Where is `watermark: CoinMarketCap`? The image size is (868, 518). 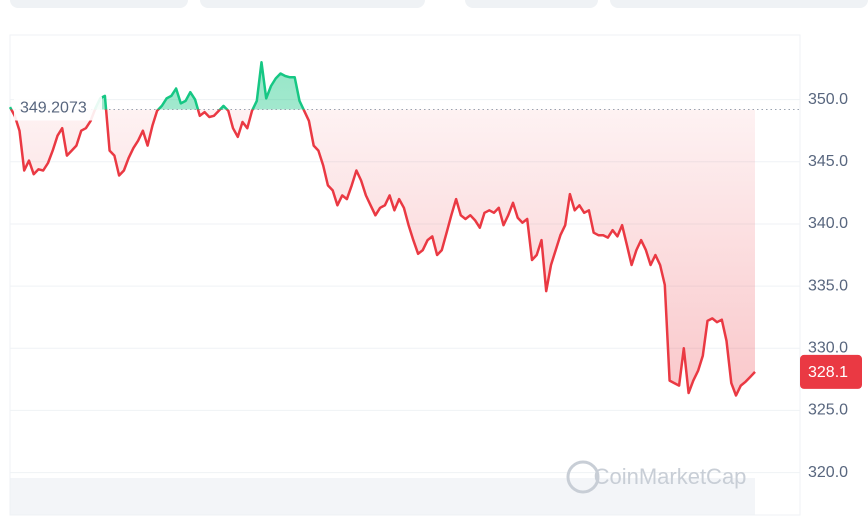 watermark: CoinMarketCap is located at coordinates (670, 476).